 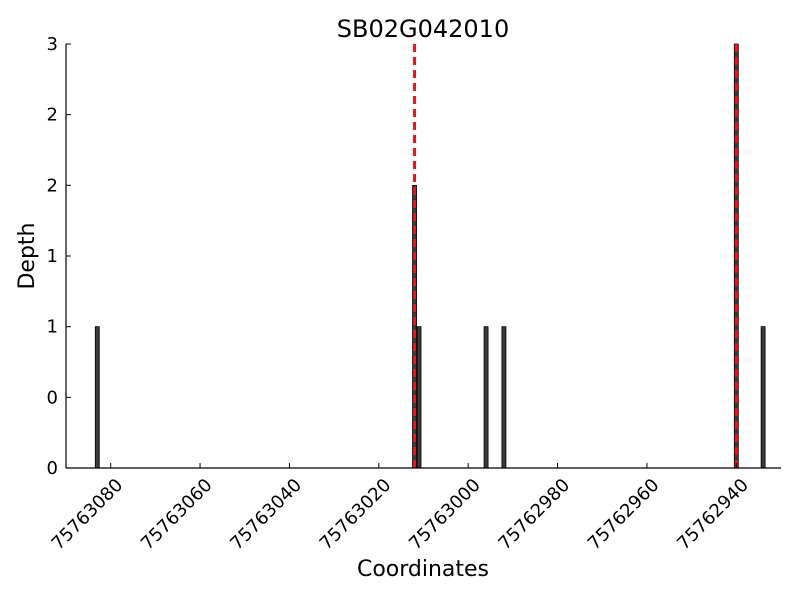 What do you see at coordinates (52, 44) in the screenshot?
I see `y-tick-label-6: 3` at bounding box center [52, 44].